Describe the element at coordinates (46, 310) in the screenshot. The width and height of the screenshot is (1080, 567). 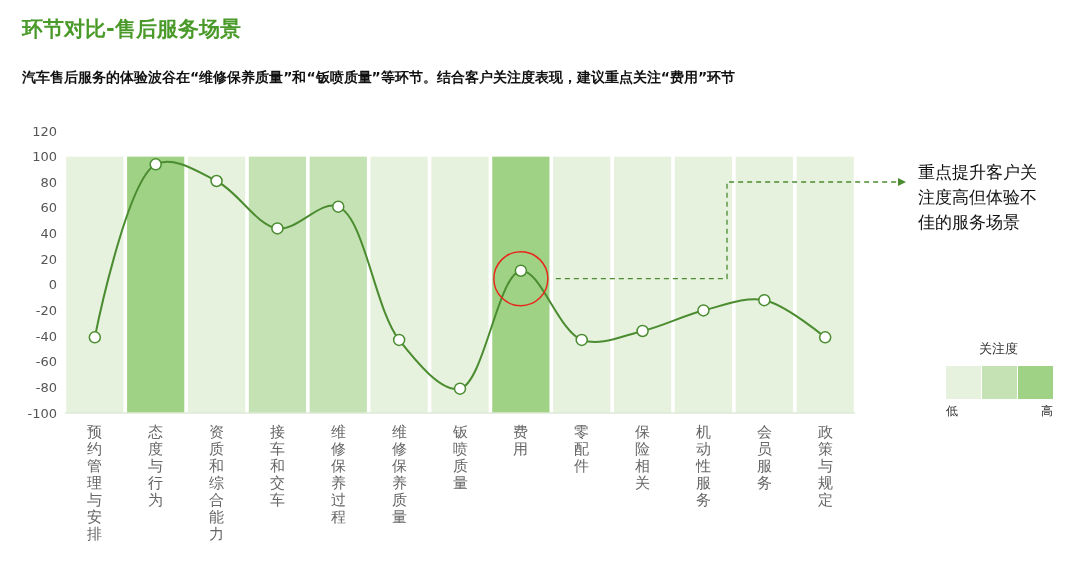
I see `y-tick-label: -20` at that location.